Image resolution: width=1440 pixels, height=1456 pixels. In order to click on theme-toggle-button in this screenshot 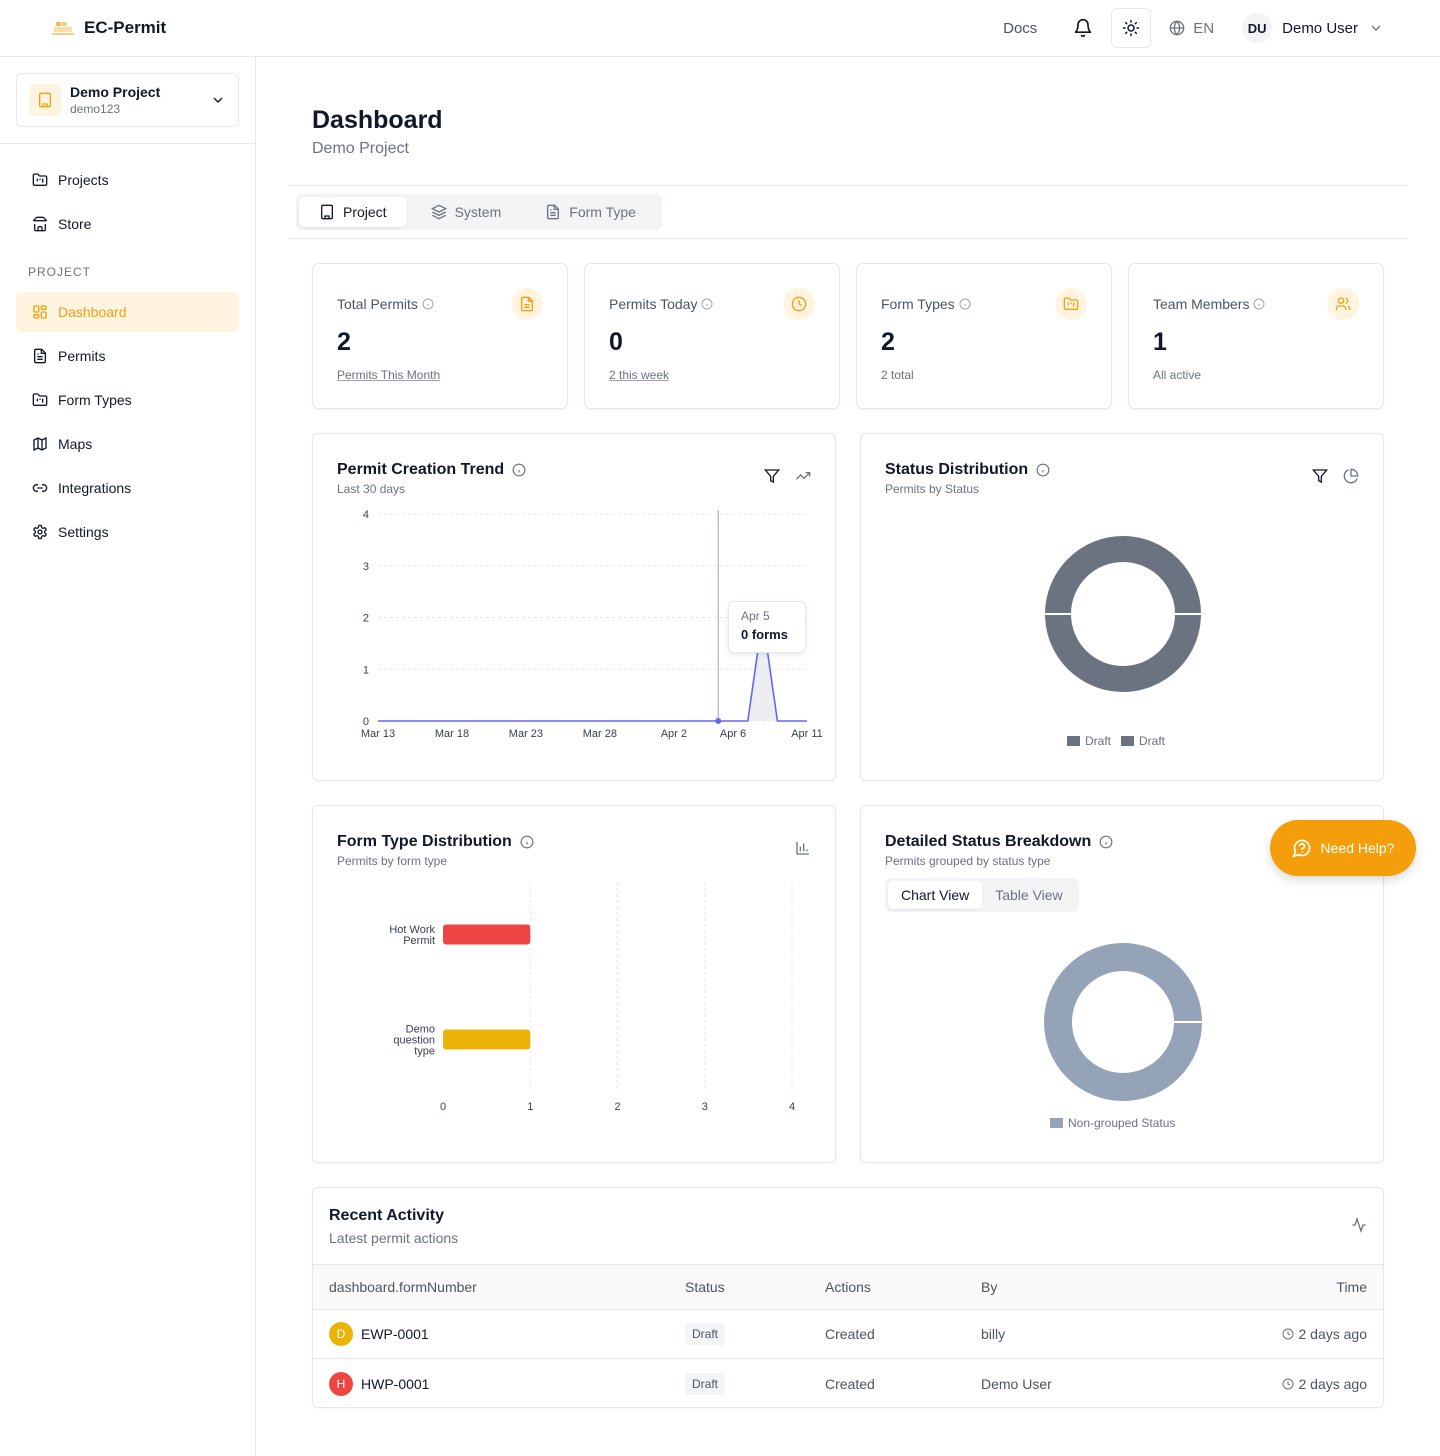, I will do `click(1131, 28)`.